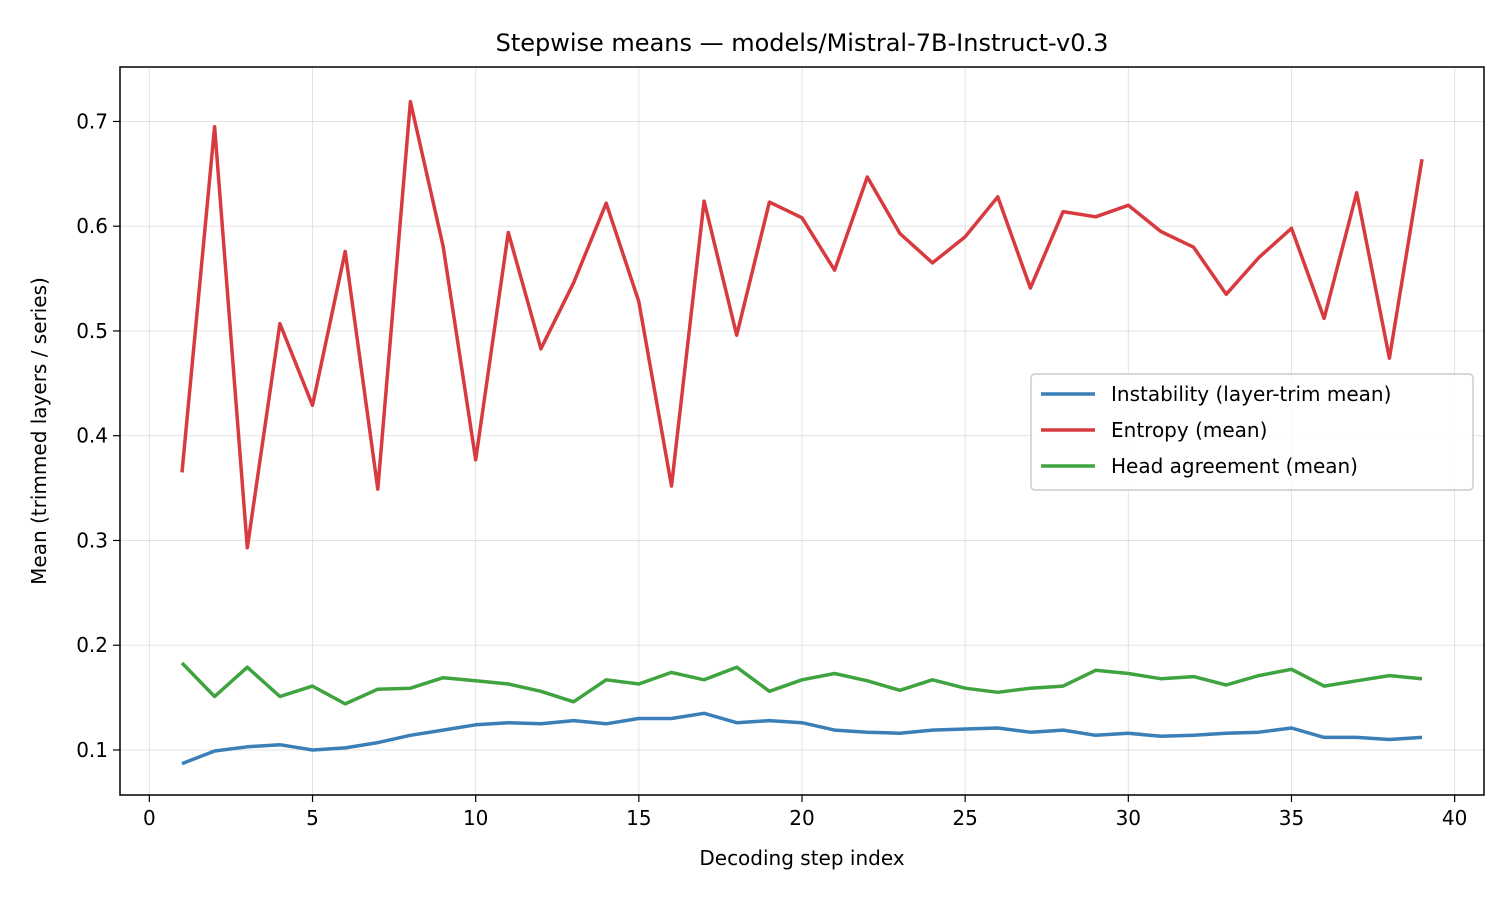 The height and width of the screenshot is (900, 1512). Describe the element at coordinates (964, 818) in the screenshot. I see `x-tick-label: 25` at that location.